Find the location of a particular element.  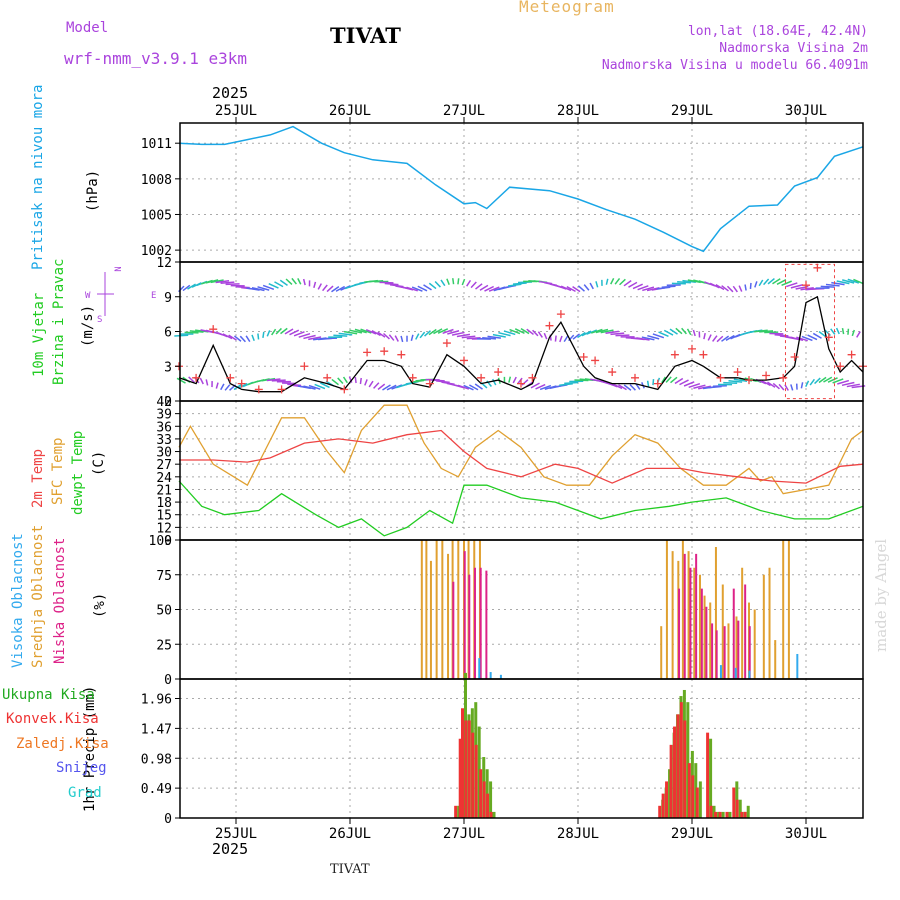

y-tick-label: 15 is located at coordinates (164, 516).